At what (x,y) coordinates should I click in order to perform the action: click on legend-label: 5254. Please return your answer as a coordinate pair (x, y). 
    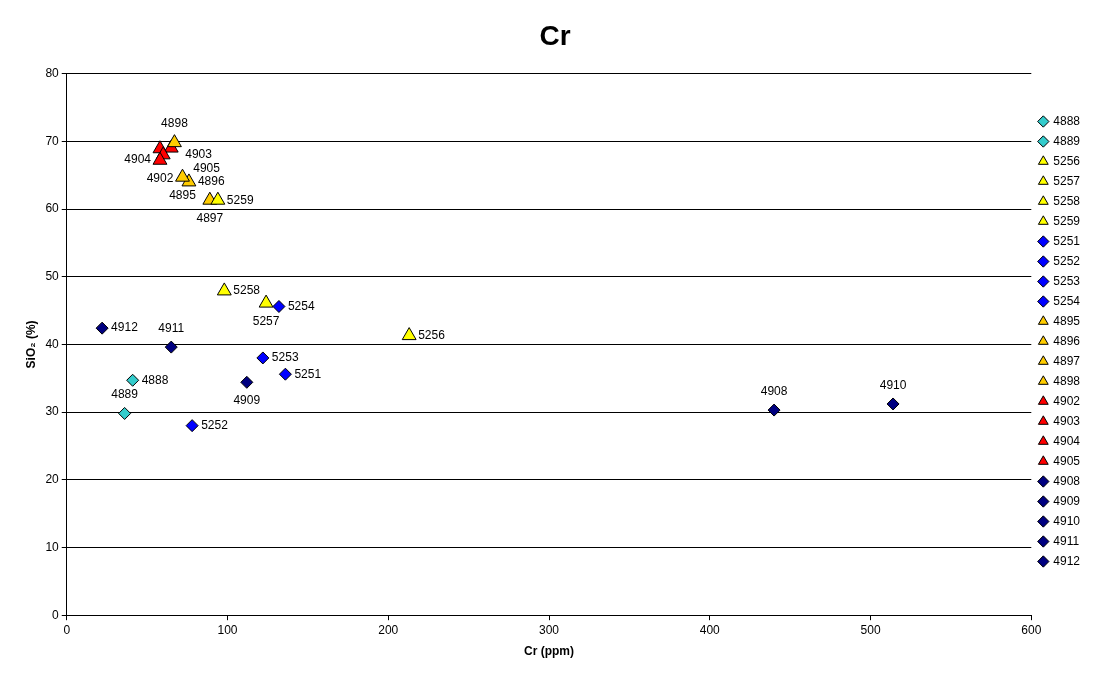
    Looking at the image, I should click on (1067, 300).